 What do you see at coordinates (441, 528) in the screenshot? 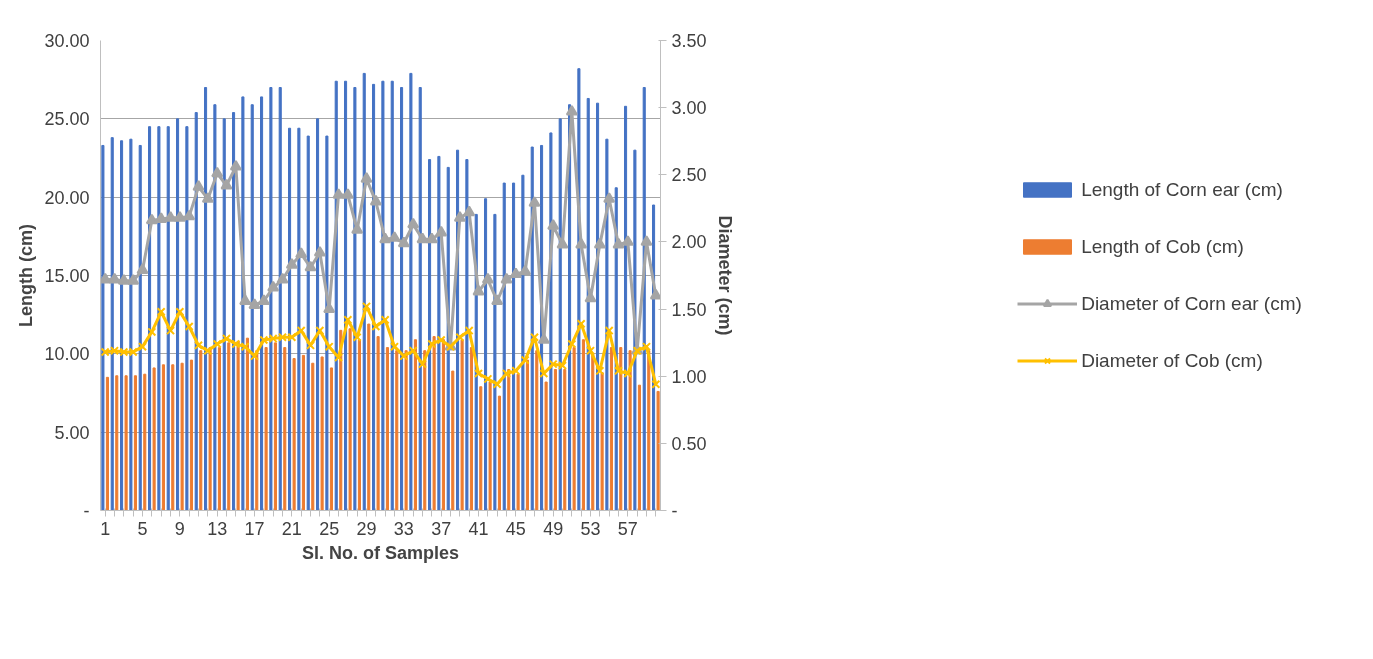
I see `x-tick-label: 37` at bounding box center [441, 528].